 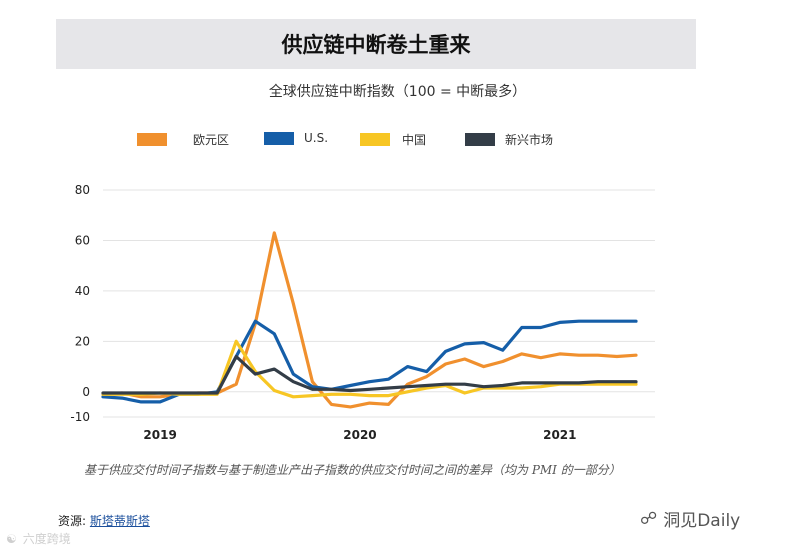 I want to click on source-line: 资源: 斯塔蒂斯塔, so click(x=104, y=520).